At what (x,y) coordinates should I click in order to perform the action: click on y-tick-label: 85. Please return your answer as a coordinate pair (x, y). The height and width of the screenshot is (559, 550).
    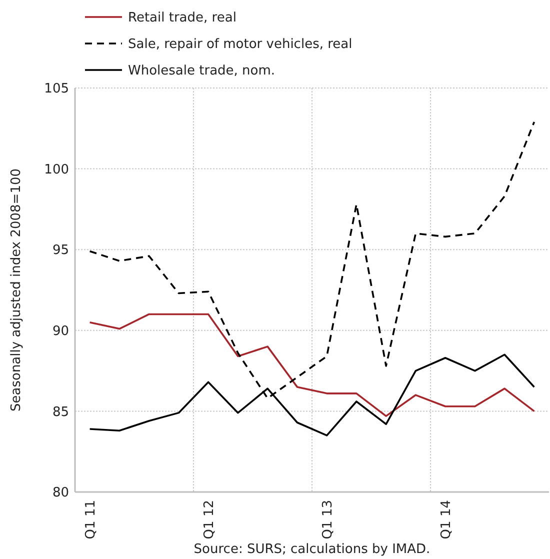
    Looking at the image, I should click on (60, 412).